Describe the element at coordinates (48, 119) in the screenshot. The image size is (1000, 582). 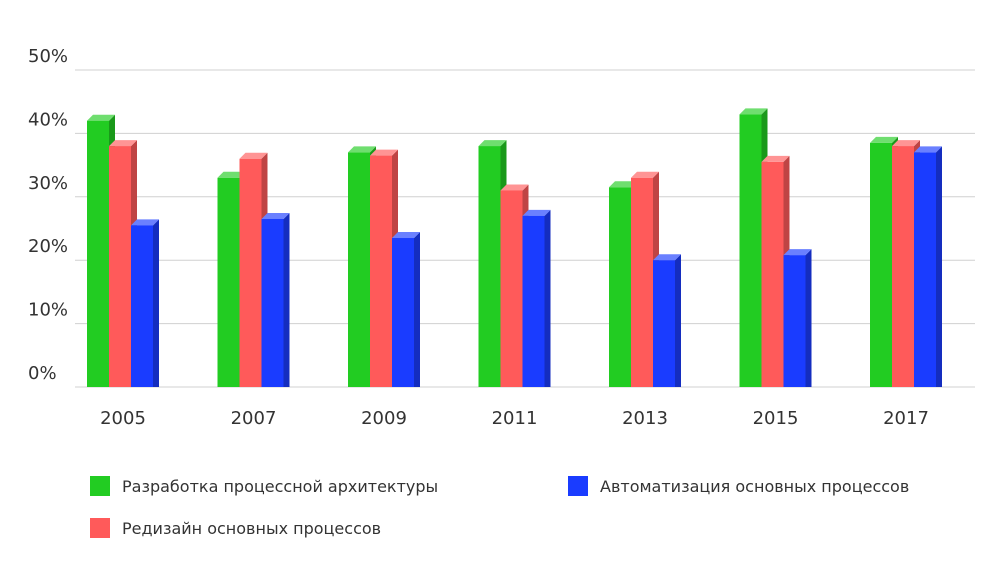
I see `y-tick-label: 40%` at that location.